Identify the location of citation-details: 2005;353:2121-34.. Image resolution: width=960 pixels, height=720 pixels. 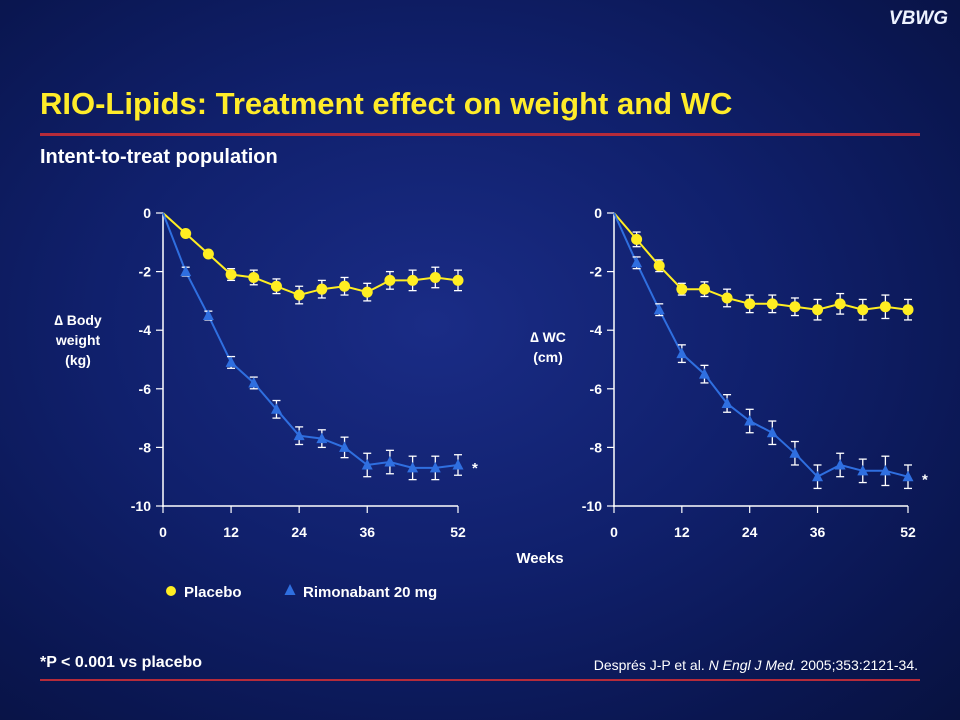
(859, 665).